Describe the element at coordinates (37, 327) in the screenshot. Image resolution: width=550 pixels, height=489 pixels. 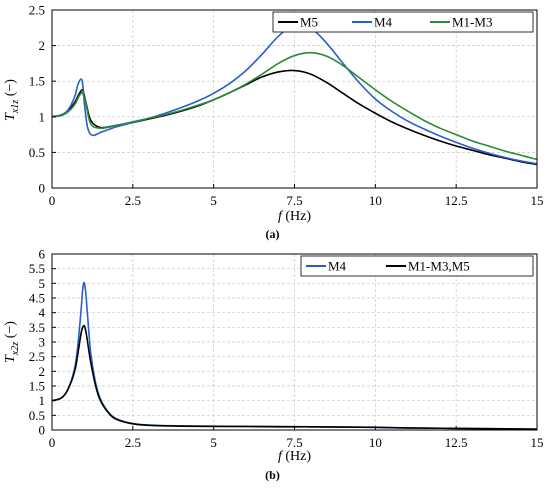
I see `y-tick-label: 3.5` at that location.